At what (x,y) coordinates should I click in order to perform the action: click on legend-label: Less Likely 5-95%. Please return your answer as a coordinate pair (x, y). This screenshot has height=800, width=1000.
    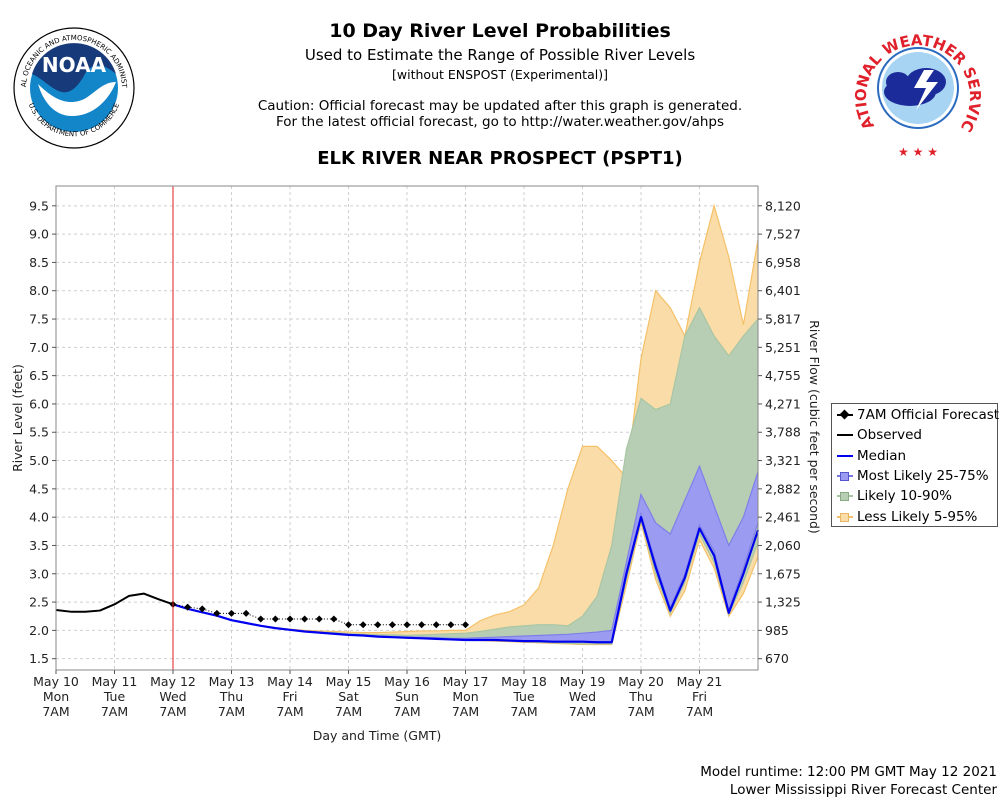
    Looking at the image, I should click on (917, 516).